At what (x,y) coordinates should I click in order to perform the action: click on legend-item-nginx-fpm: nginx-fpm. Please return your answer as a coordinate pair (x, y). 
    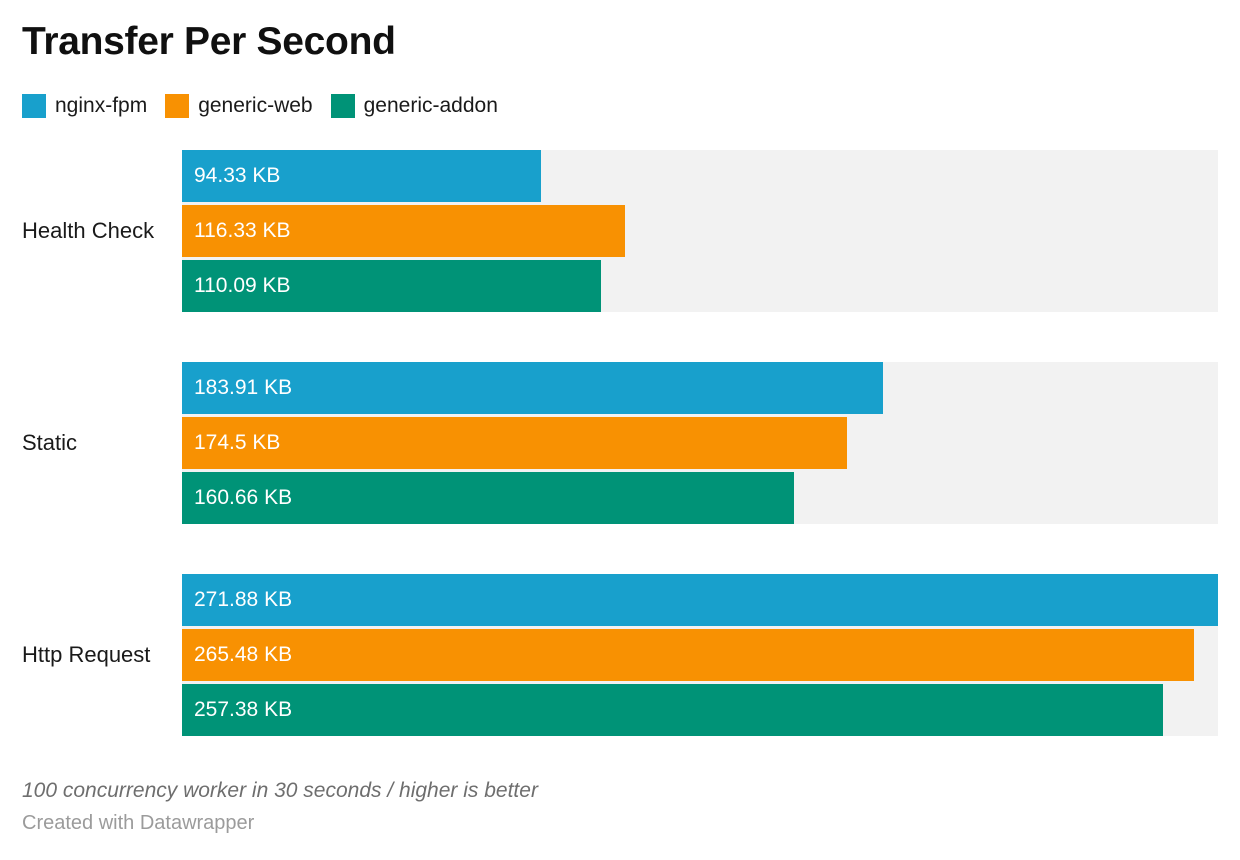
    Looking at the image, I should click on (85, 105).